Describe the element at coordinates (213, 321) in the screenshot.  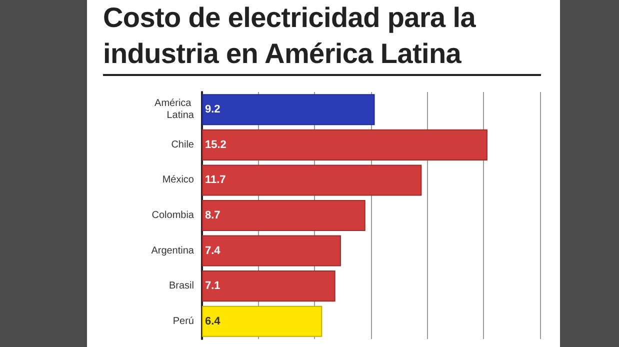
I see `data-label: 6.4` at that location.